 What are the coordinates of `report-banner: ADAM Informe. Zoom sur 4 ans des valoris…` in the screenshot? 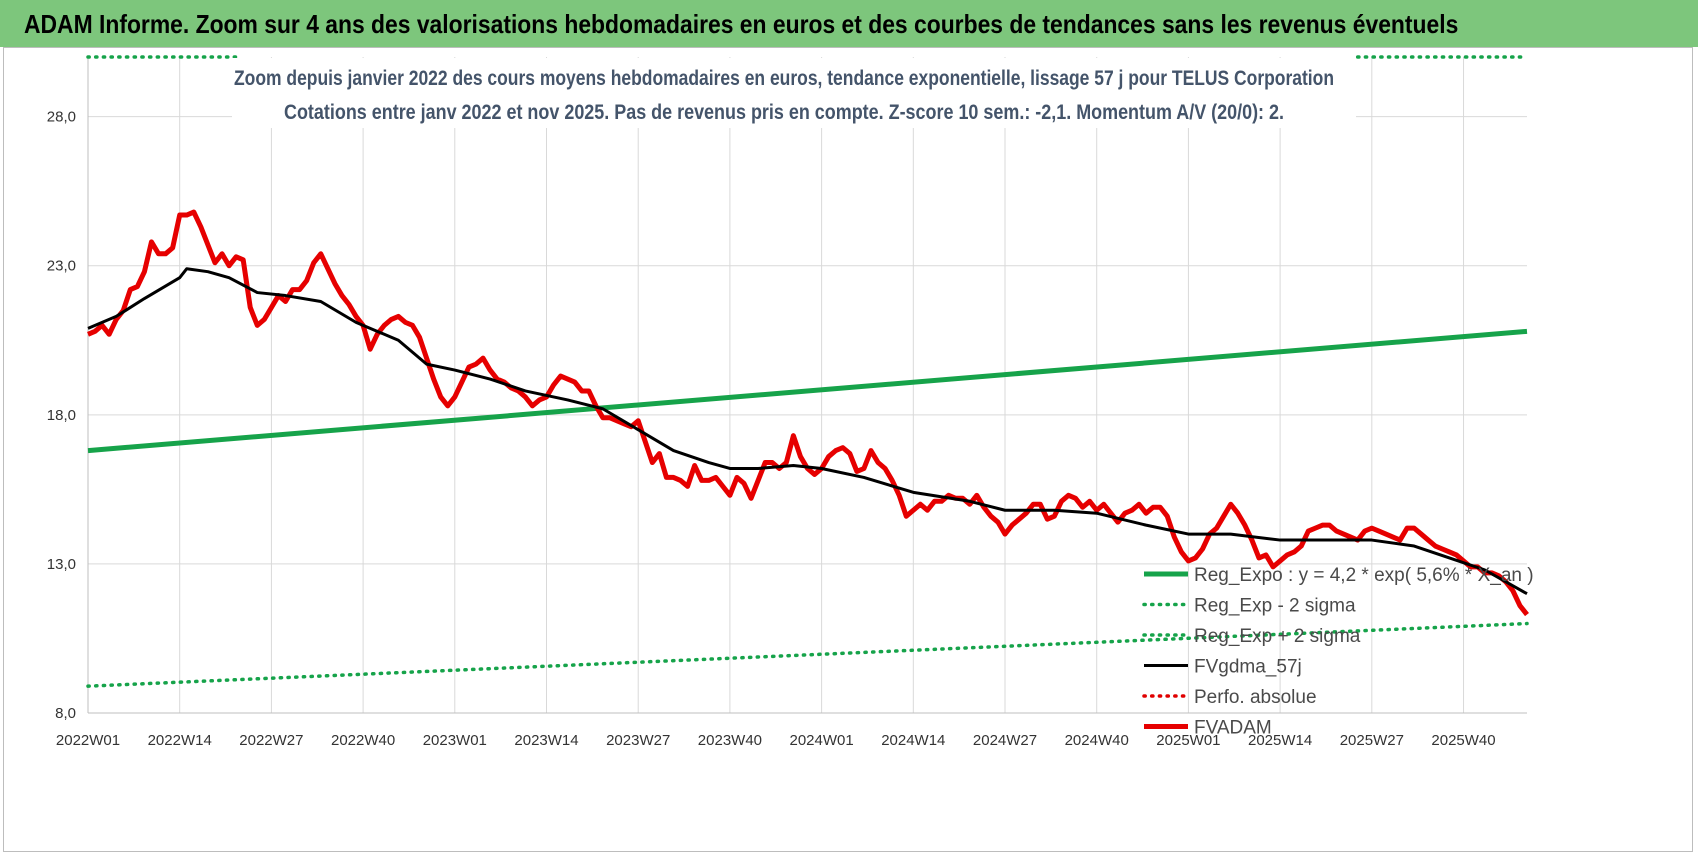 It's located at (849, 23).